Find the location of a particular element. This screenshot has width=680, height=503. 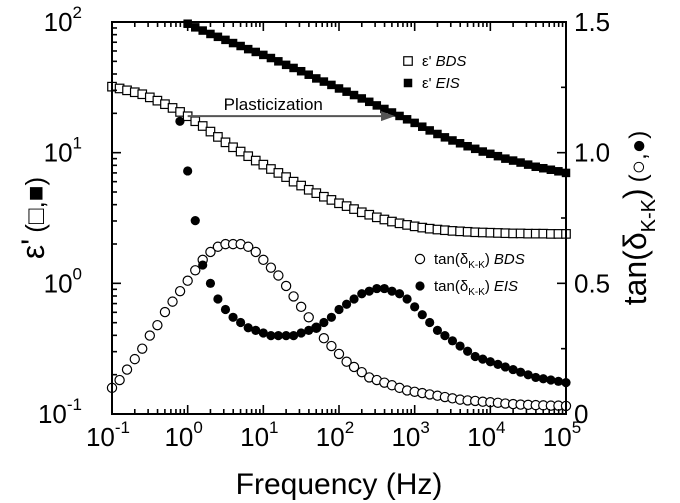

legend-entry: ε' BDS is located at coordinates (434, 61).